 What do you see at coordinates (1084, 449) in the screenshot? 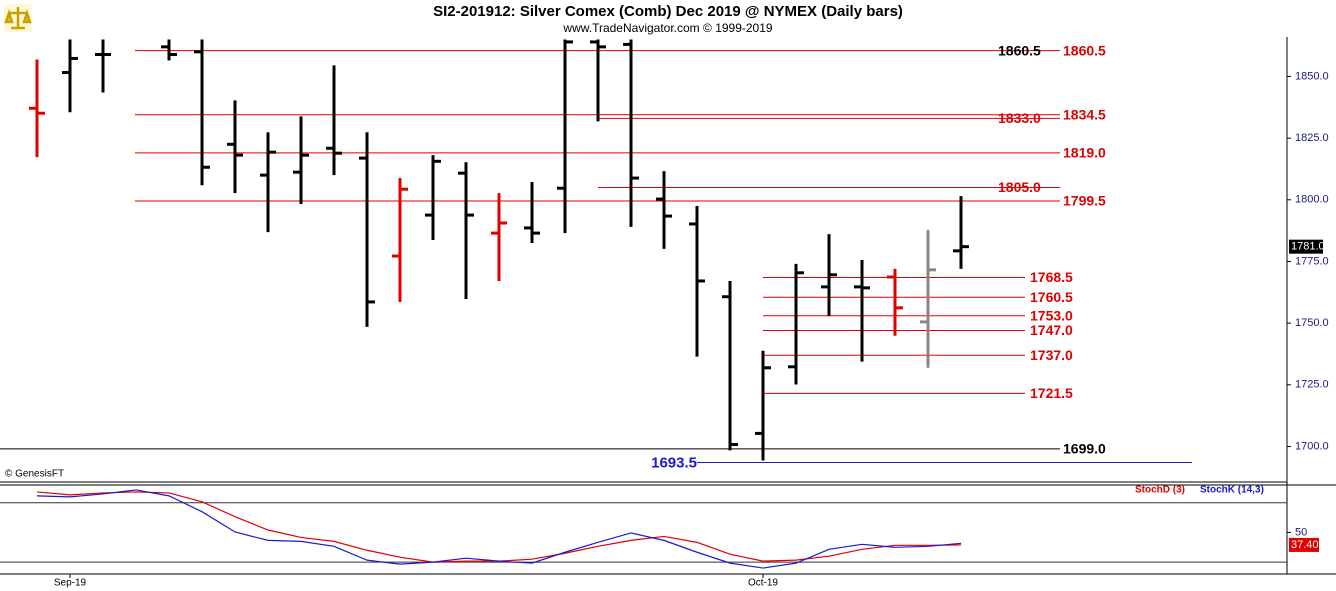
I see `level-label: 1699.0` at bounding box center [1084, 449].